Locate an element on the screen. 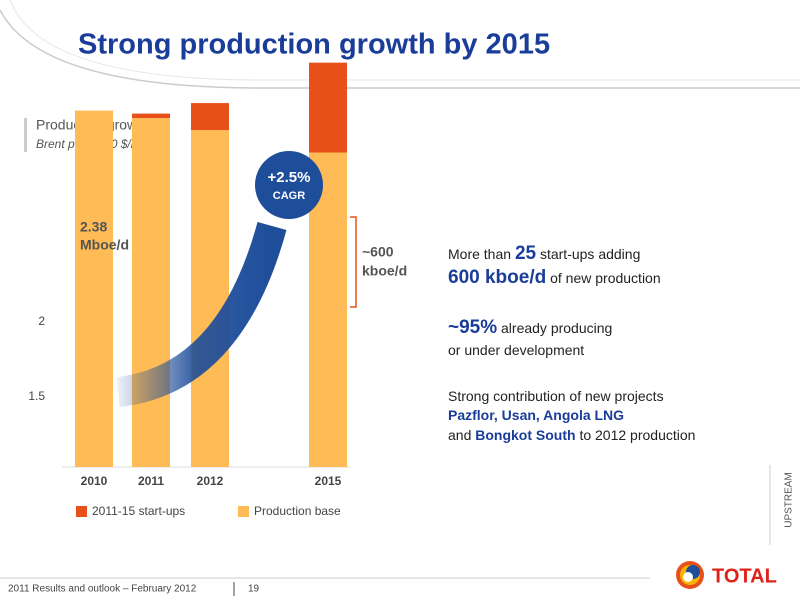 This screenshot has height=600, width=800. page-number: 19 is located at coordinates (254, 589).